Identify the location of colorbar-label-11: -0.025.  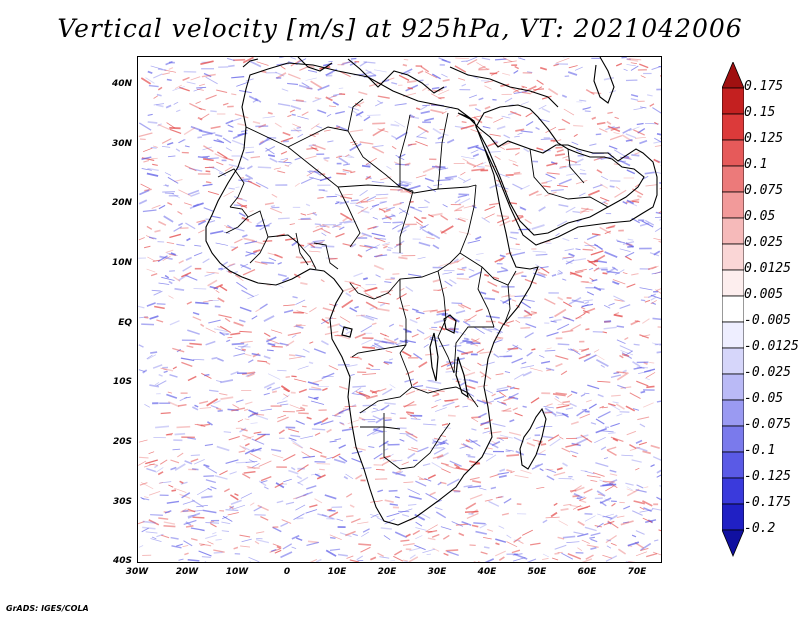
(767, 372).